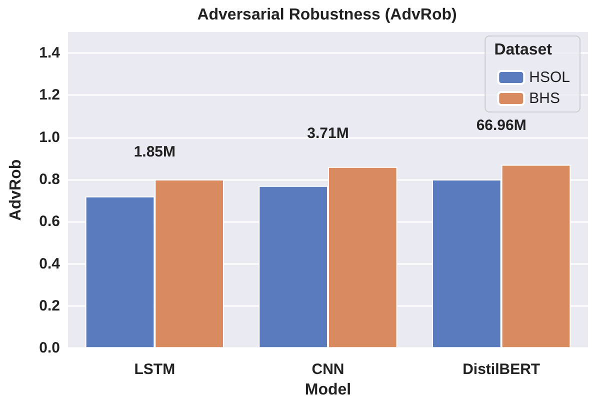 The height and width of the screenshot is (403, 592). I want to click on chart-title: Adversarial Robustness (AdvRob), so click(327, 15).